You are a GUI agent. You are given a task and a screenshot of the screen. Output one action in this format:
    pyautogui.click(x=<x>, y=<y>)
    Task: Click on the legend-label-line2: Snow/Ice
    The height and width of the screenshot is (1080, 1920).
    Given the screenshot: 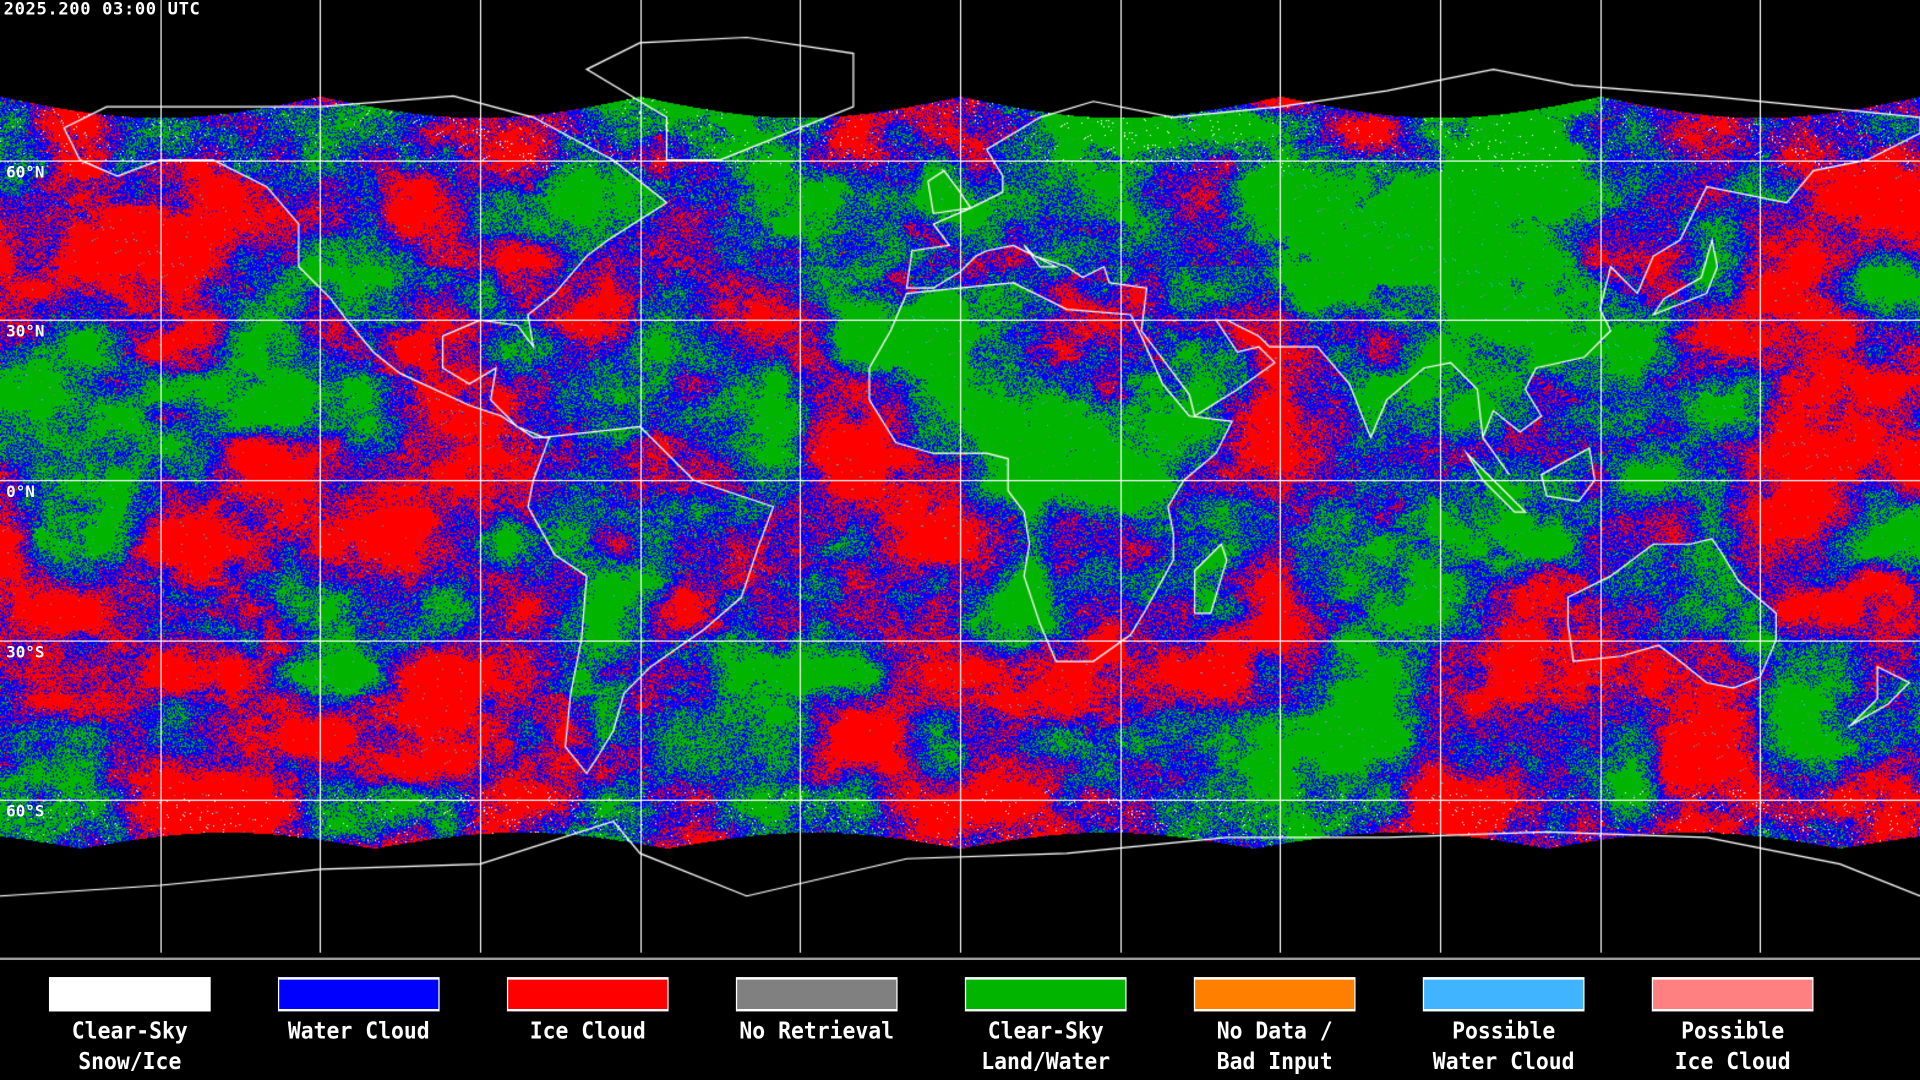 What is the action you would take?
    pyautogui.click(x=130, y=1062)
    